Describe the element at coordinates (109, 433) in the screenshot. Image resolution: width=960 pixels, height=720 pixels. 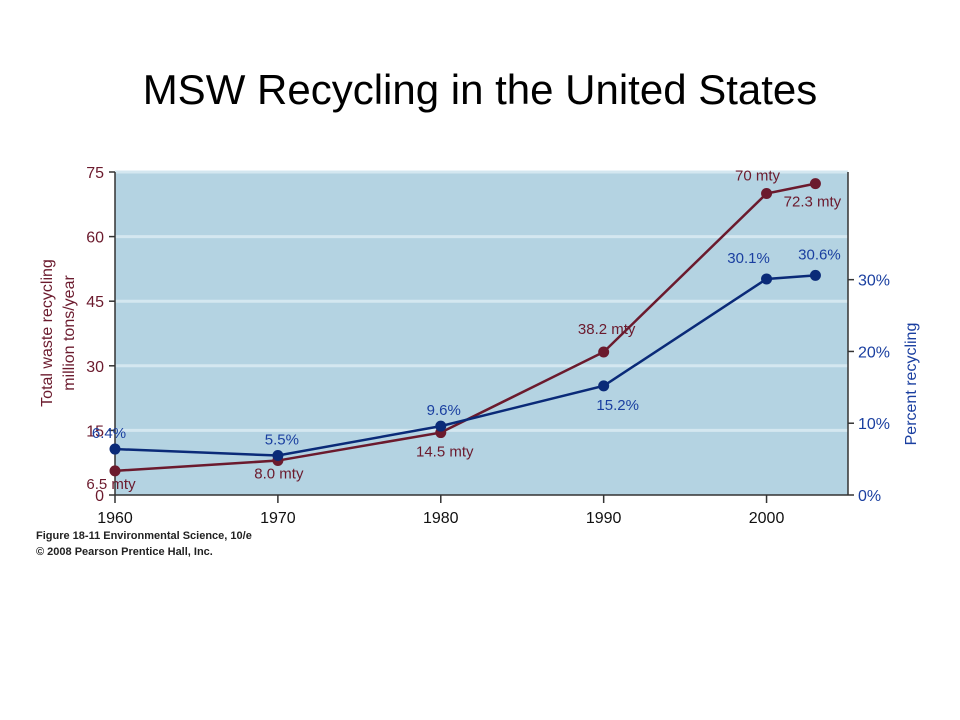
I see `percent-data-label: 6.4%` at that location.